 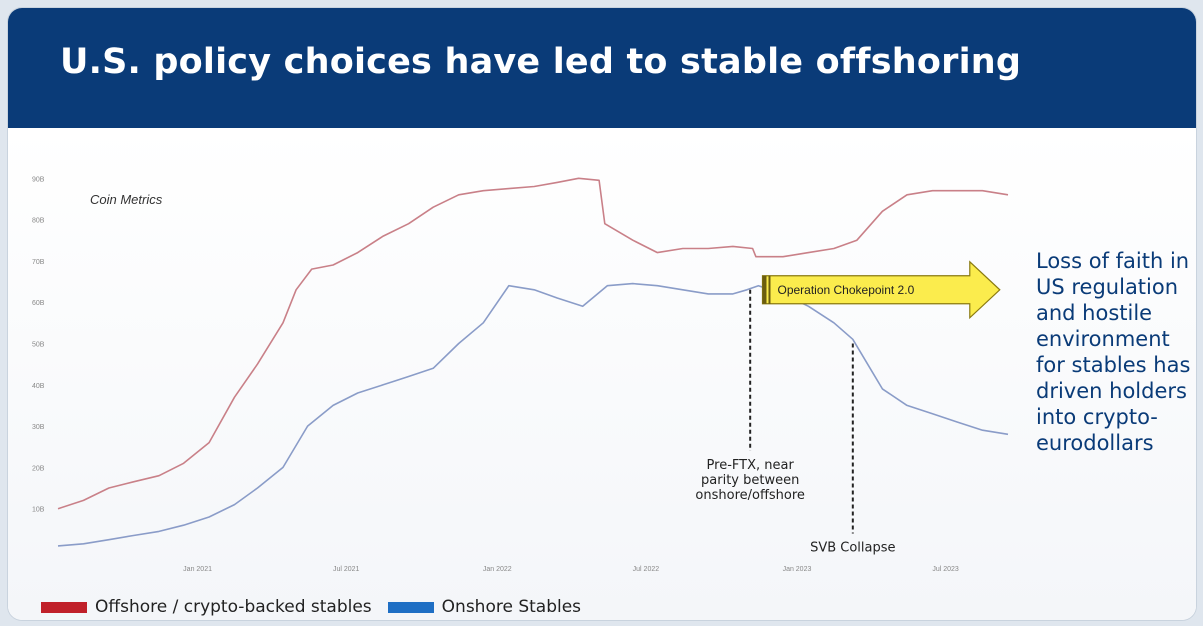 I want to click on y-tick-label: 70B, so click(x=38, y=262).